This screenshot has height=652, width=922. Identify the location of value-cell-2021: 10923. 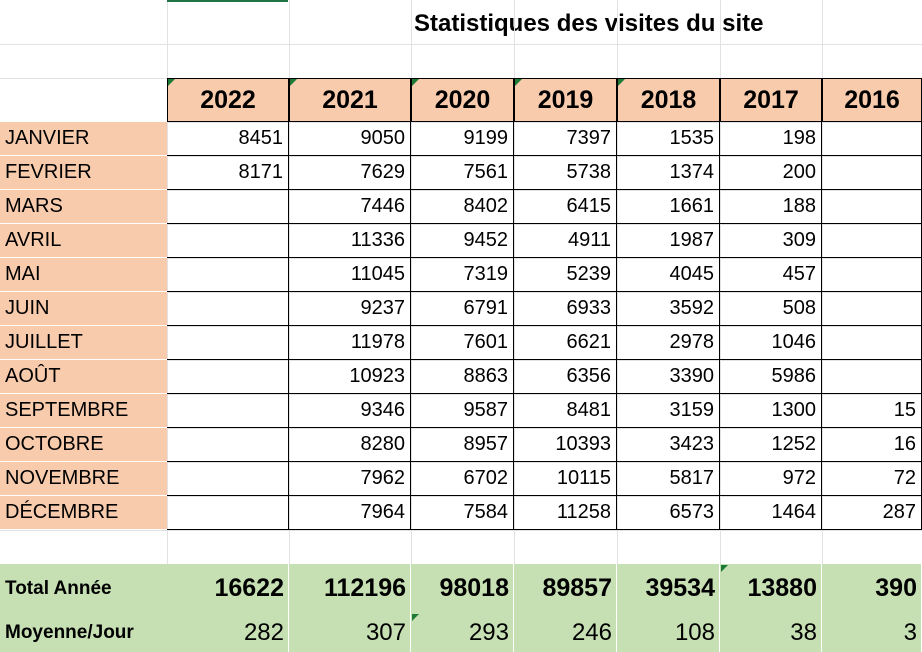
(350, 377).